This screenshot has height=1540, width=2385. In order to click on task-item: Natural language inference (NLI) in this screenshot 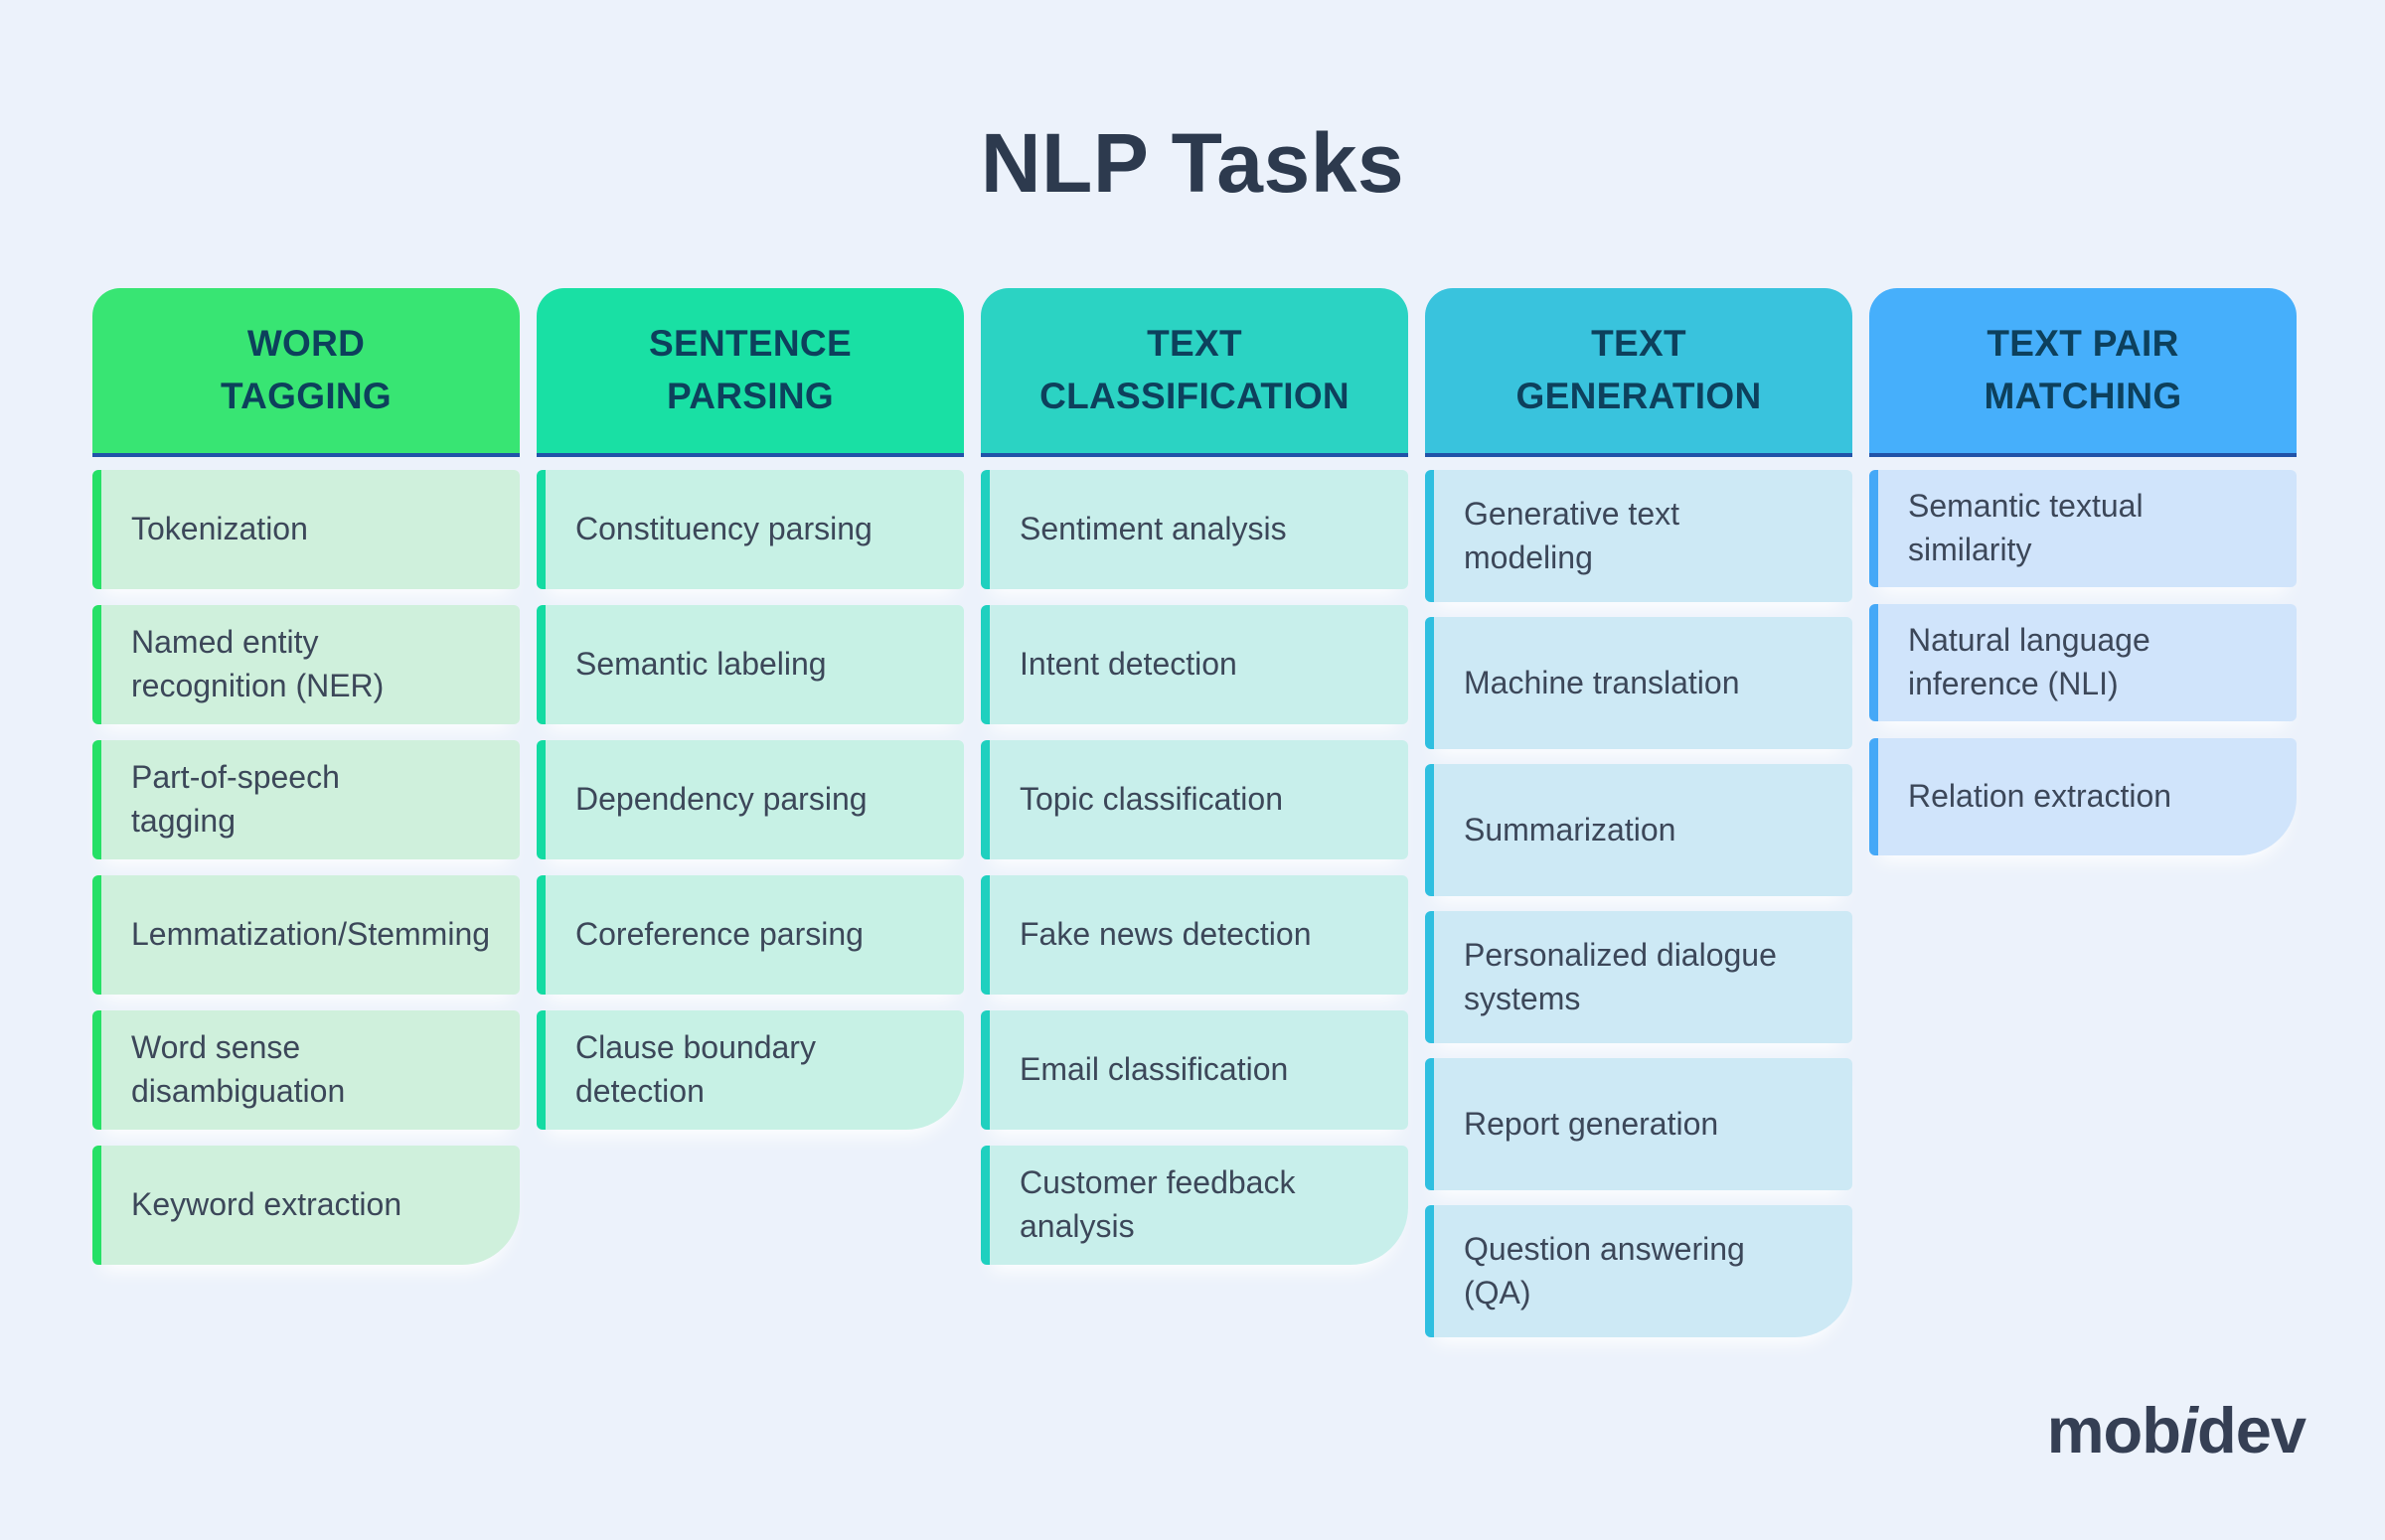, I will do `click(2083, 662)`.